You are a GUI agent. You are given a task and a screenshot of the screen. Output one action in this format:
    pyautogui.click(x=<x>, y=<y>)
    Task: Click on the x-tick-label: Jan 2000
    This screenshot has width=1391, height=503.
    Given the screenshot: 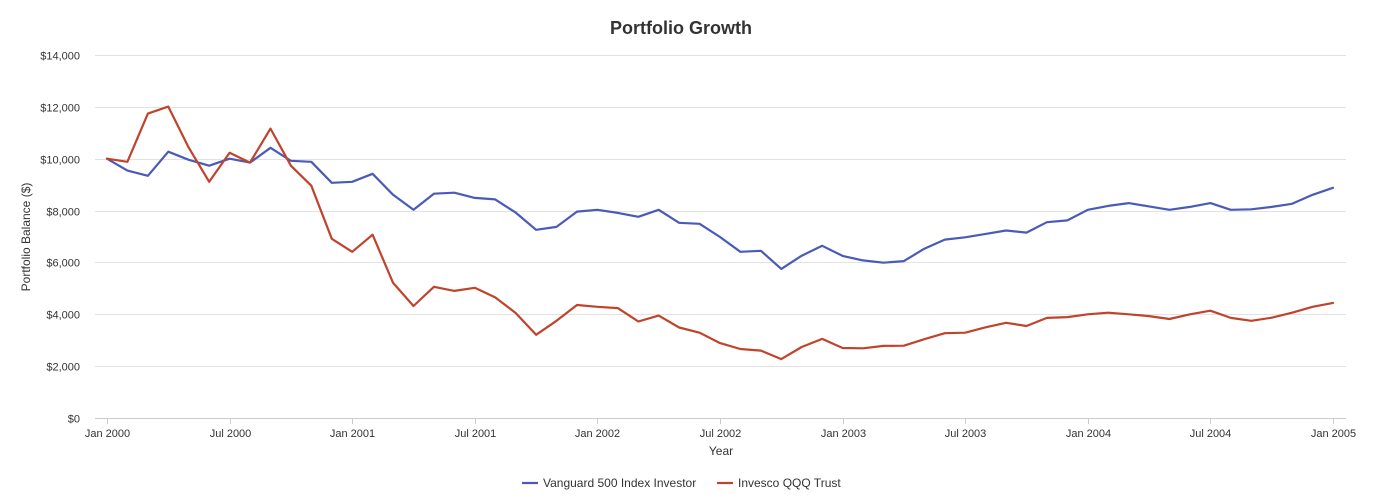 What is the action you would take?
    pyautogui.click(x=107, y=434)
    